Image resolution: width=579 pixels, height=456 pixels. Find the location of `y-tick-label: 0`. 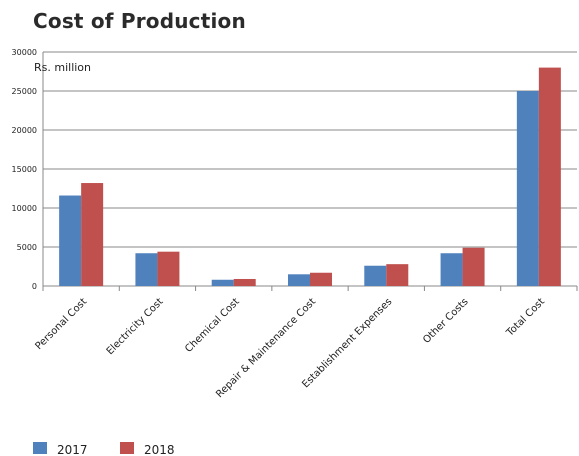

y-tick-label: 0 is located at coordinates (34, 286).